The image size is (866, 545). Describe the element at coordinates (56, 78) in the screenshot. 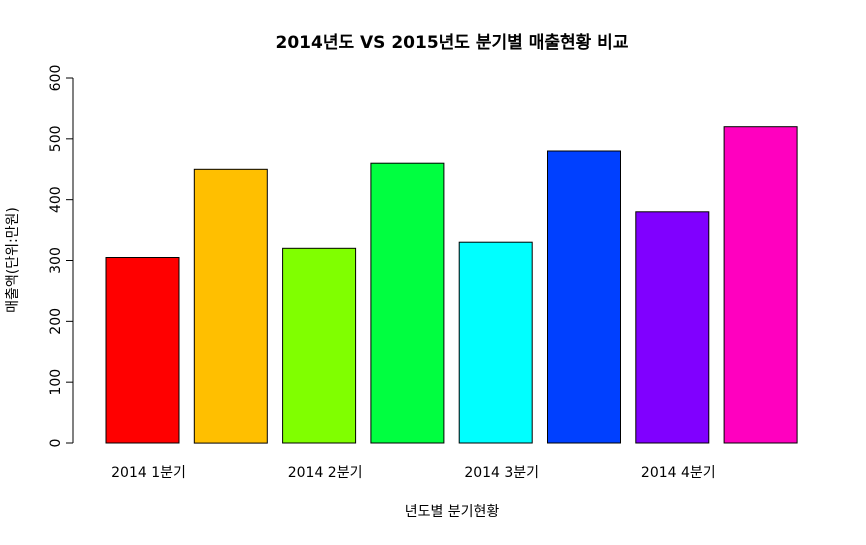

I see `y-tick-label: 600` at that location.